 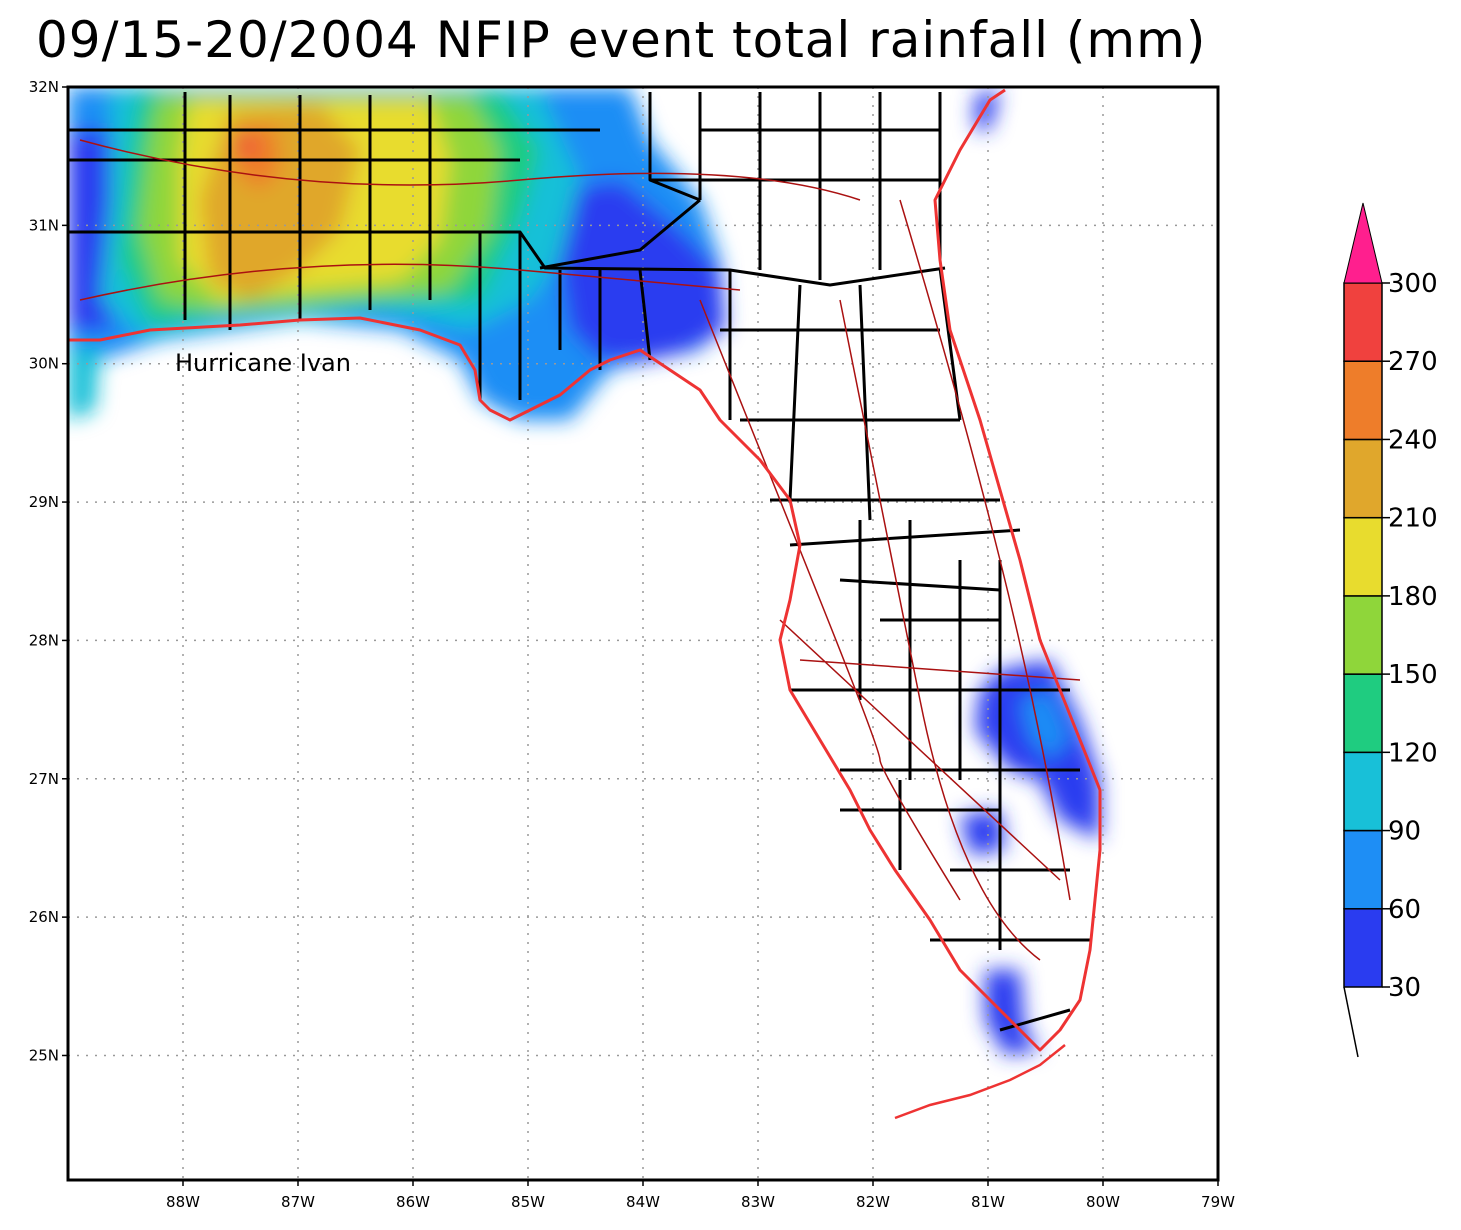 I want to click on colorbar-label-2: 90, so click(x=1404, y=832).